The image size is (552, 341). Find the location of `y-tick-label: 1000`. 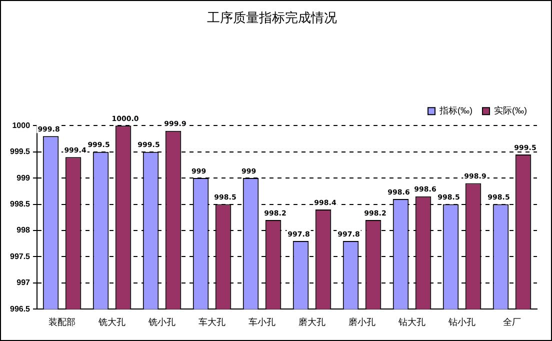

y-tick-label: 1000 is located at coordinates (21, 125).